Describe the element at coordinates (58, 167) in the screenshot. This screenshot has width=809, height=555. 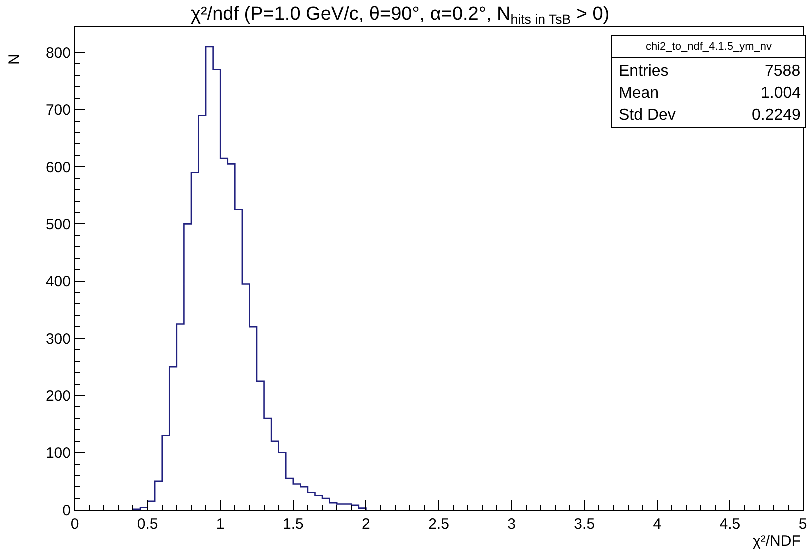
I see `y-tick-label: 600` at that location.